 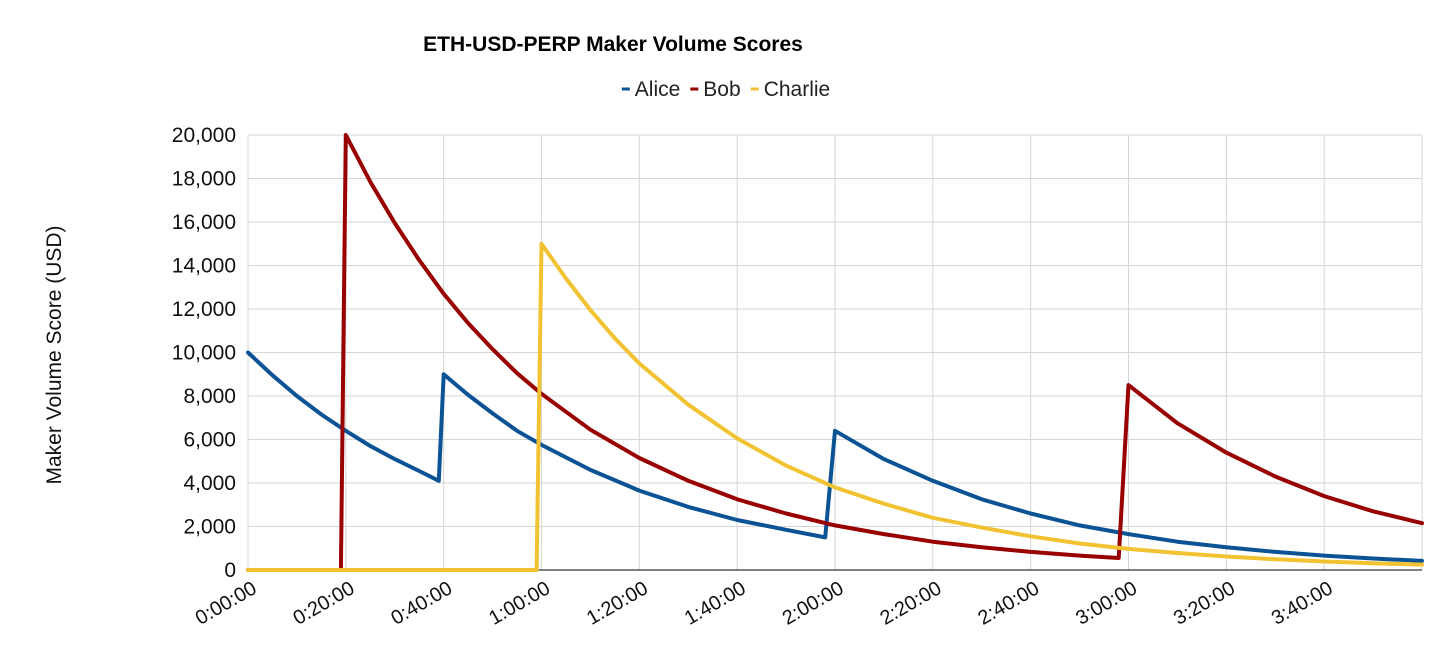 What do you see at coordinates (230, 570) in the screenshot?
I see `y-tick-label: 0` at bounding box center [230, 570].